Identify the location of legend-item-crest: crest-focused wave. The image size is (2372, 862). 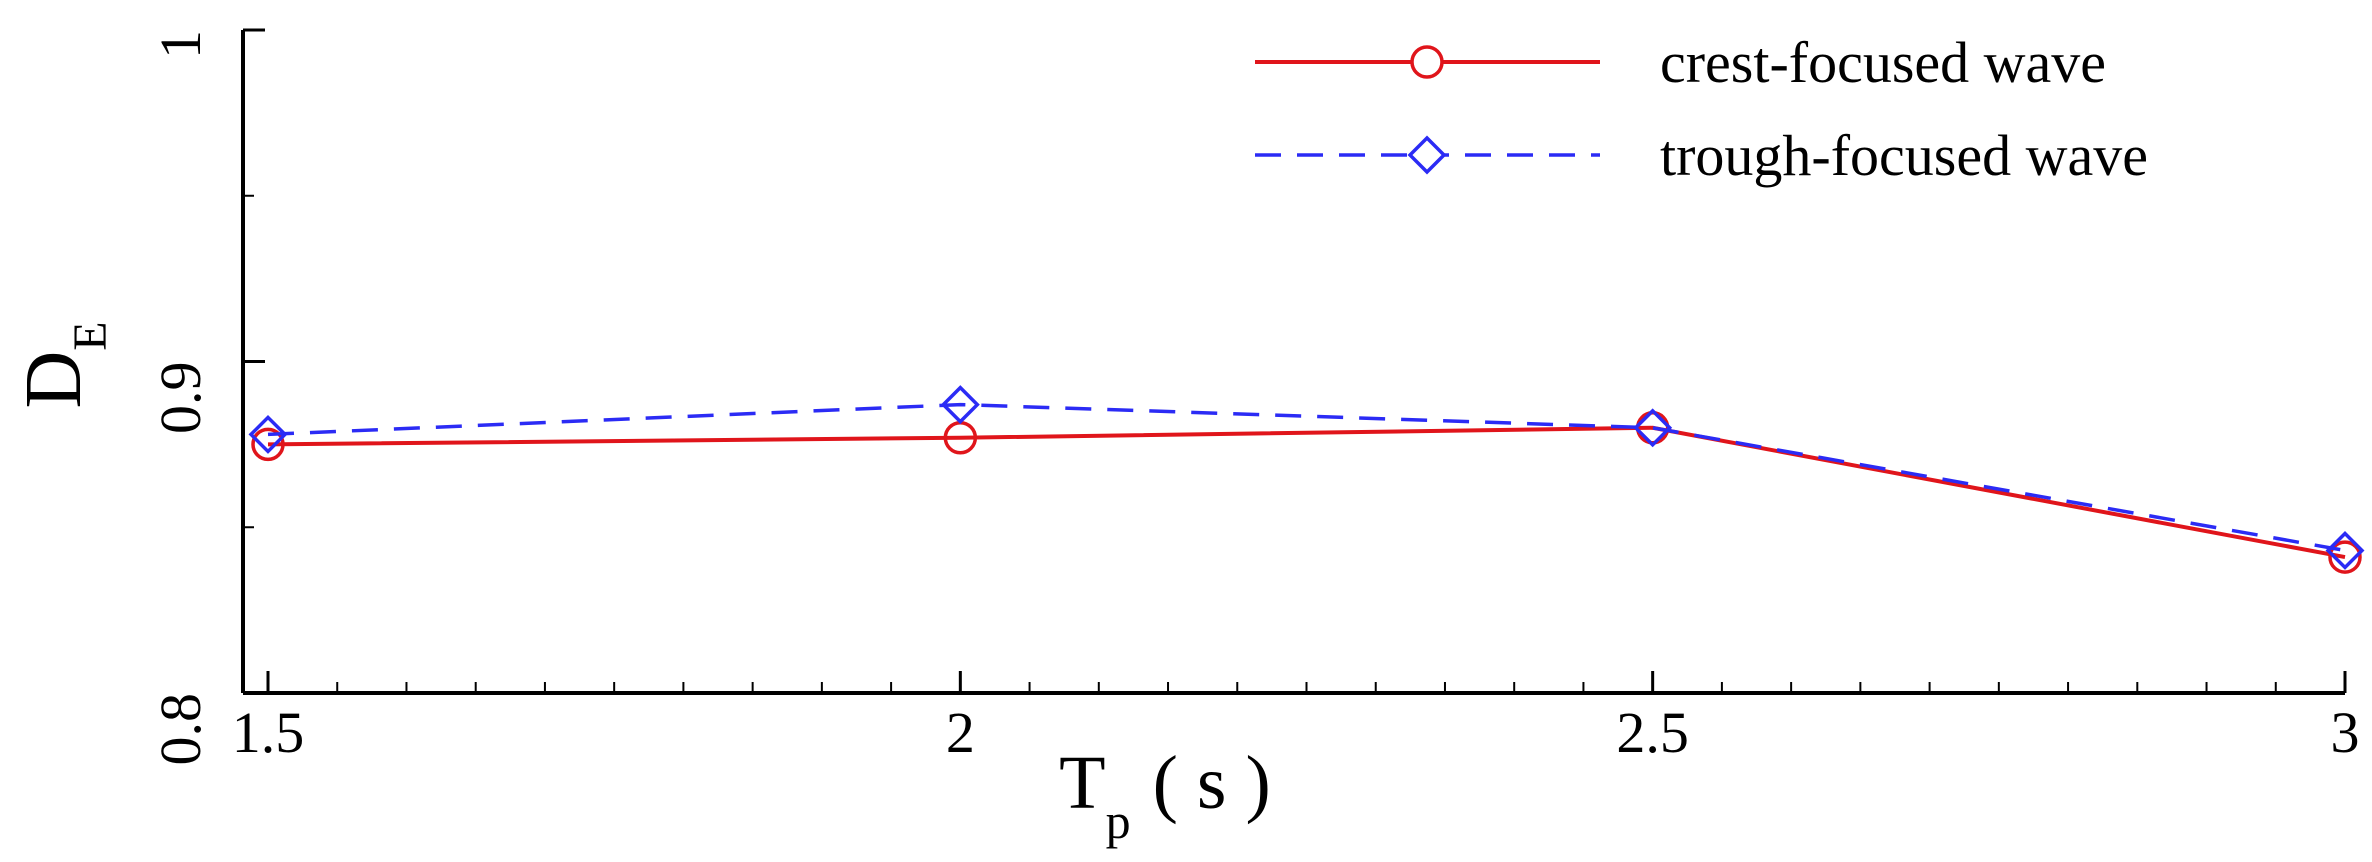
(1680, 62).